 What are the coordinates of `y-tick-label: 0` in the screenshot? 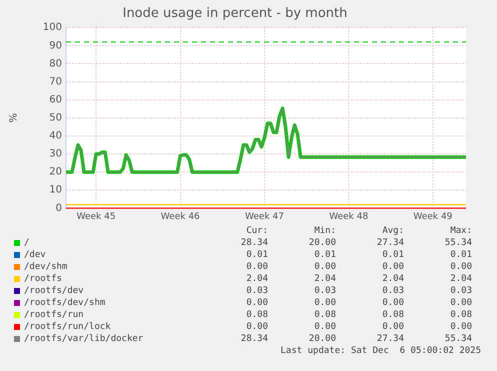 It's located at (59, 208).